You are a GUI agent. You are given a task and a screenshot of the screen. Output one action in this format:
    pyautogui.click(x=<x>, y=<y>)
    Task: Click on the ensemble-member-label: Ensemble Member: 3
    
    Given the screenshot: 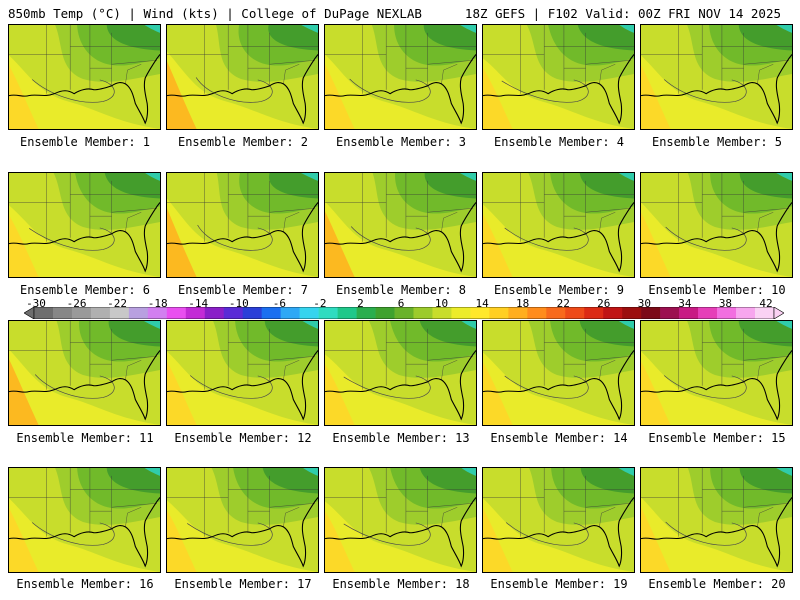 What is the action you would take?
    pyautogui.click(x=401, y=142)
    